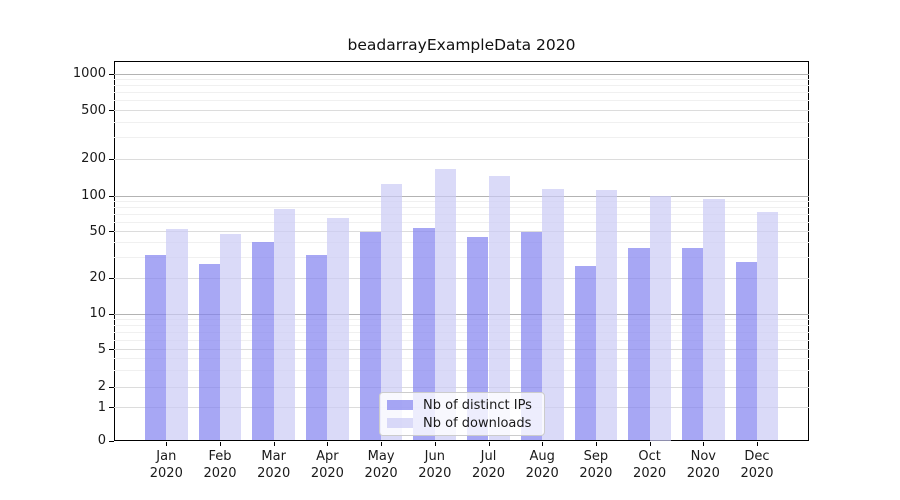  What do you see at coordinates (89, 73) in the screenshot?
I see `y-tick-label-1000: 1000` at bounding box center [89, 73].